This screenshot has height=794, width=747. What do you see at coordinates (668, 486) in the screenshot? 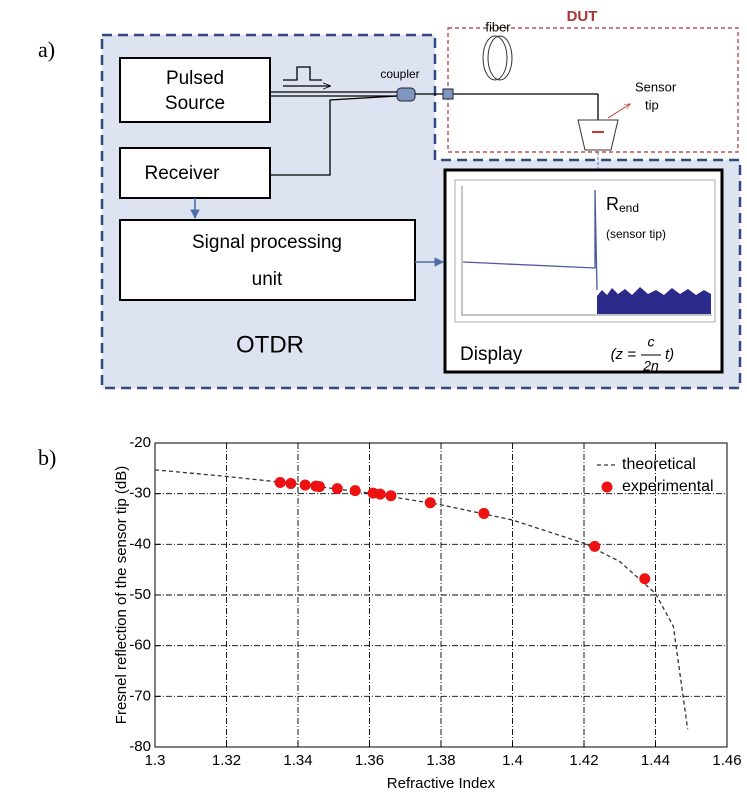
I see `legend-label: experimental` at bounding box center [668, 486].